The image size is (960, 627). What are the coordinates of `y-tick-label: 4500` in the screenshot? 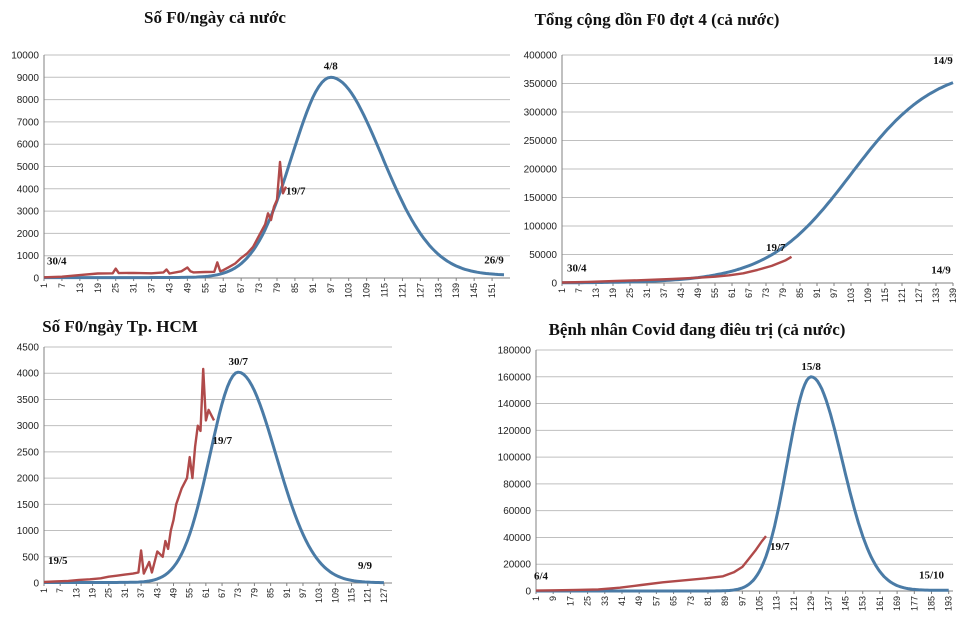 It's located at (28, 348).